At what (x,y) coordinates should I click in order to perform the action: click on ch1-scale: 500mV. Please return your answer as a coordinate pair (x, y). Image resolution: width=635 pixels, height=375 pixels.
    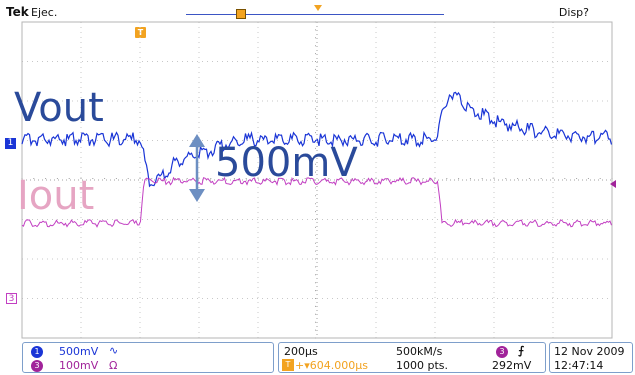
    Looking at the image, I should click on (79, 351).